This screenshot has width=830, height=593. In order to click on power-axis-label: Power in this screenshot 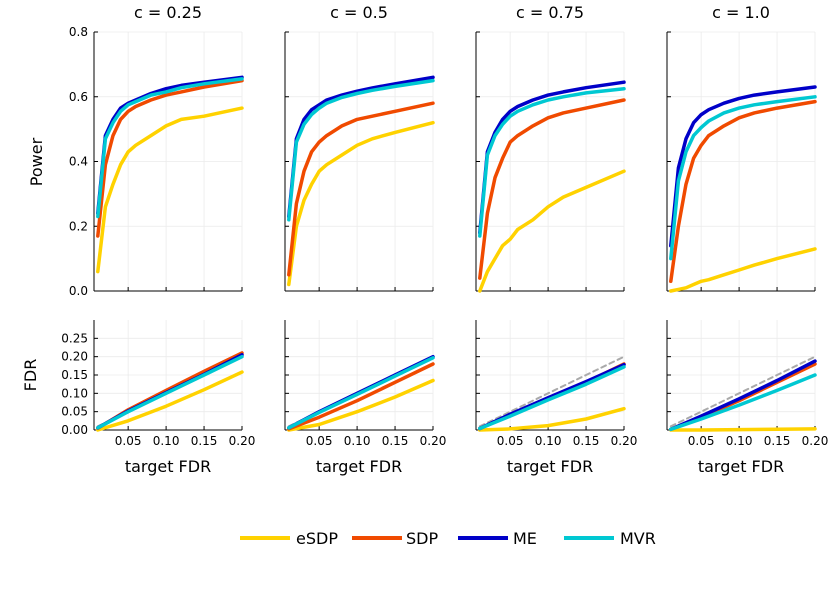, I will do `click(36, 161)`.